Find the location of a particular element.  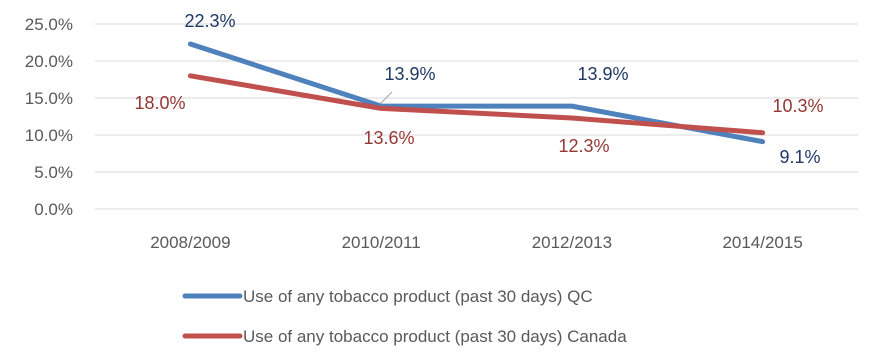

data-label: 18.0% is located at coordinates (159, 103).